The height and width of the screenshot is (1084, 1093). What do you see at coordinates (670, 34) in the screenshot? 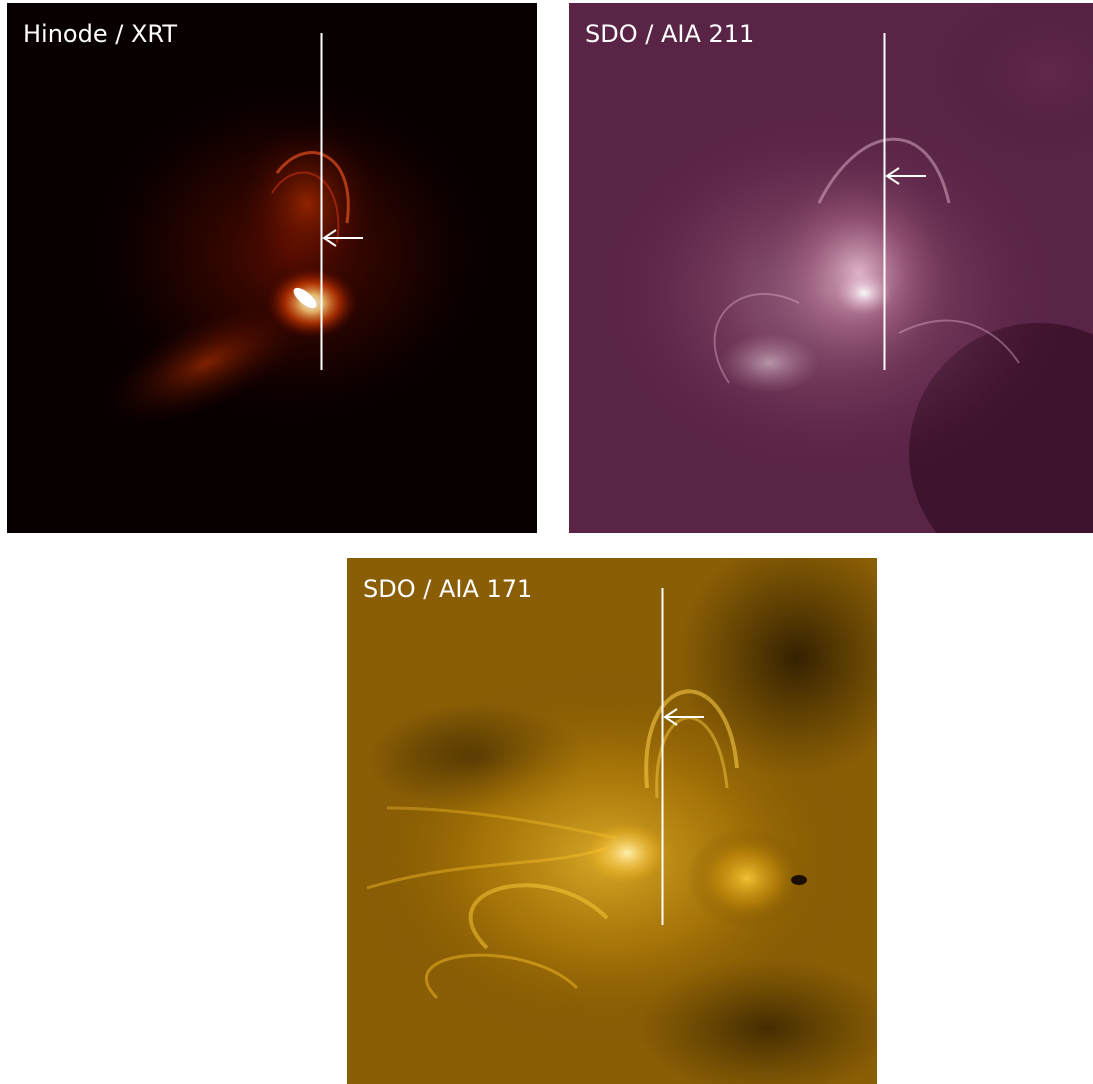
I see `aia211-label: SDO / AIA 211` at bounding box center [670, 34].